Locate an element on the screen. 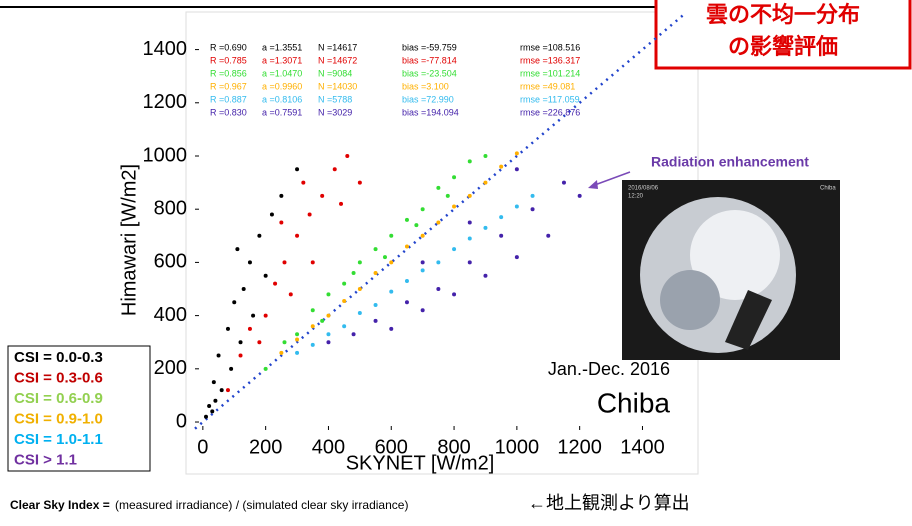 This screenshot has width=912, height=526. fit-stat: a =1.0470 is located at coordinates (282, 73).